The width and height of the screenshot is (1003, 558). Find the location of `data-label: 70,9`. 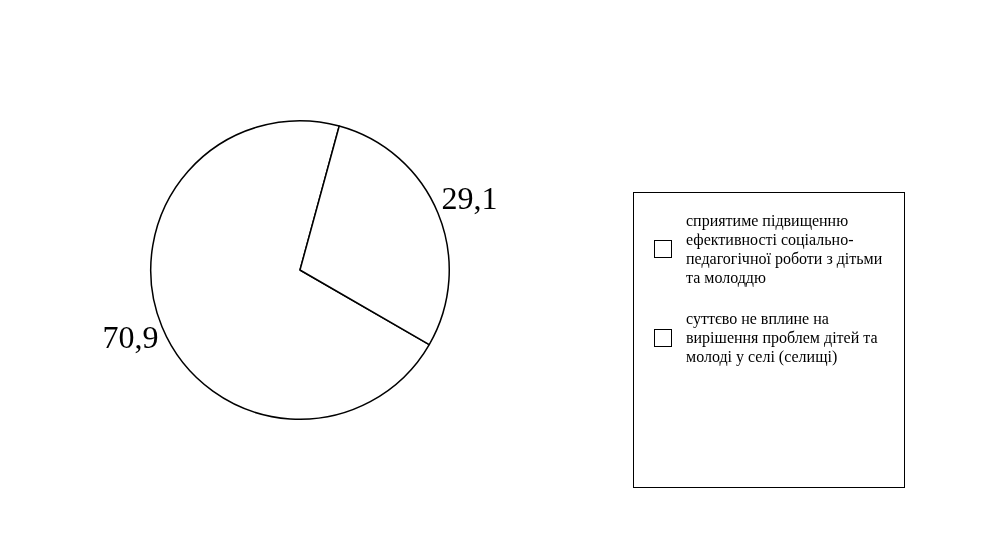

data-label: 70,9 is located at coordinates (130, 337).